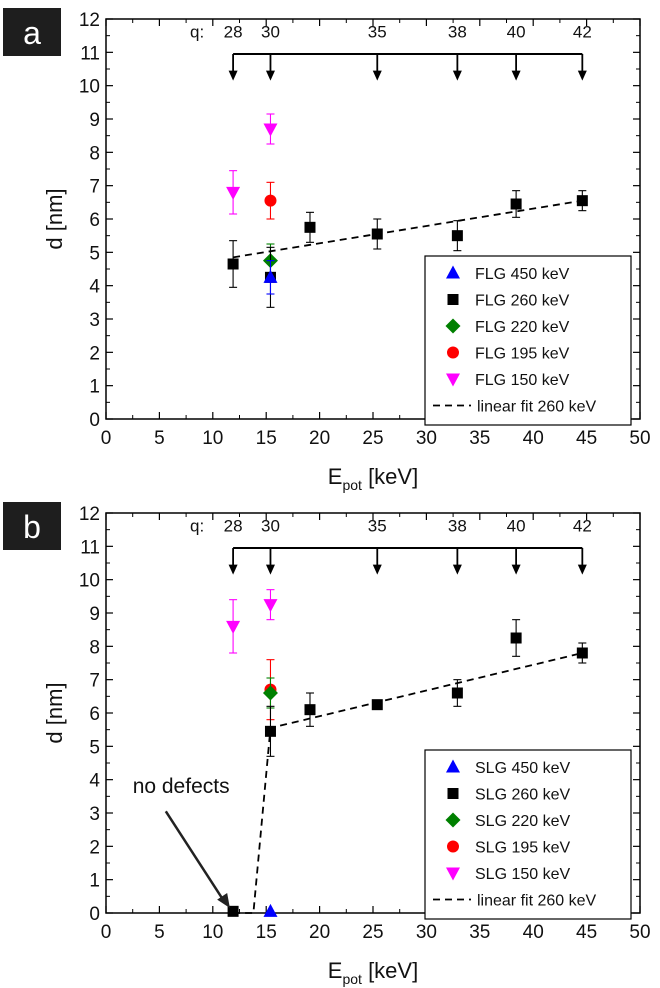  I want to click on charge-tick-label: 30, so click(270, 525).